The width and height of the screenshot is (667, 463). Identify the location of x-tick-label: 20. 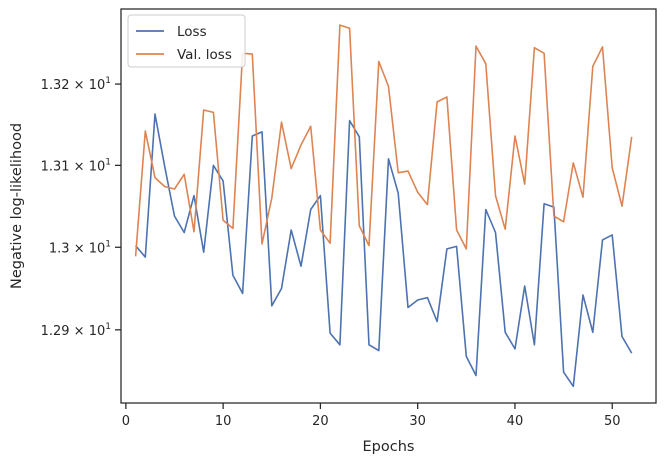
(320, 421).